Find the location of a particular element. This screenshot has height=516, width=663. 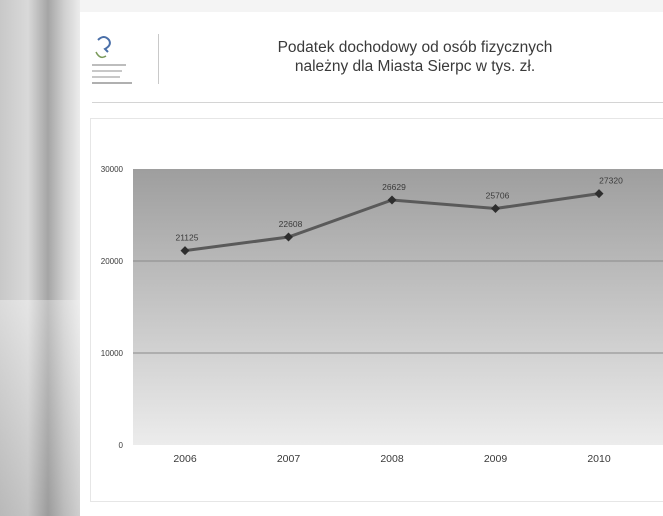

chart-title-line-1: Podatek dochodowy od osób fizycznych is located at coordinates (415, 47).